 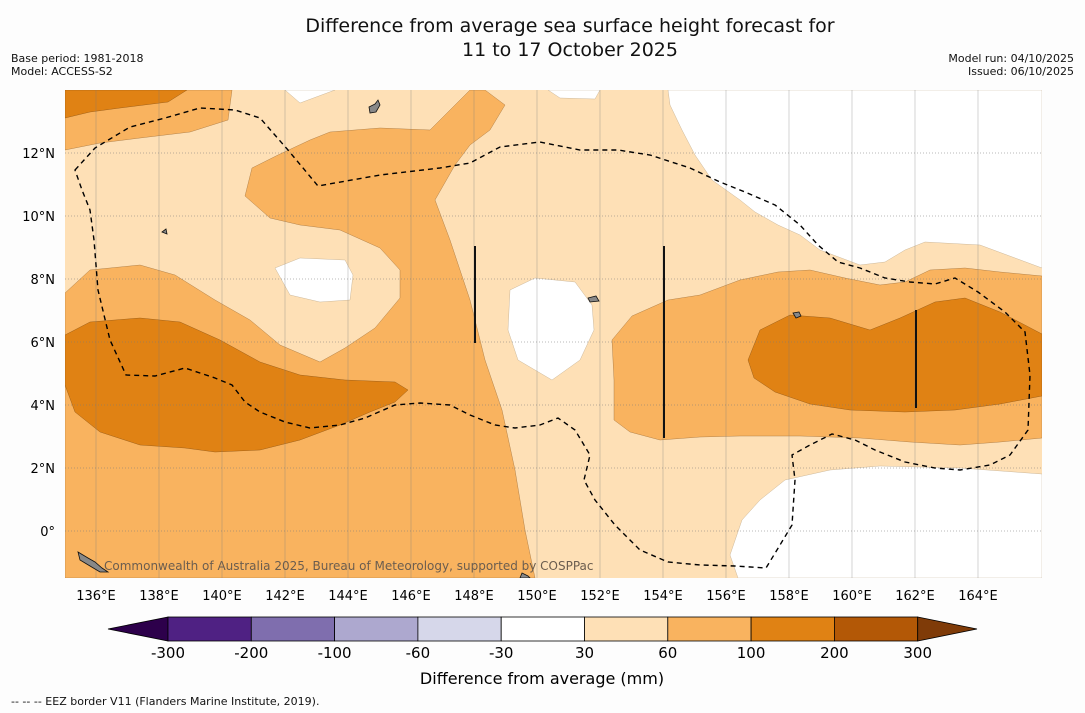 I want to click on track-lines, so click(x=695, y=342).